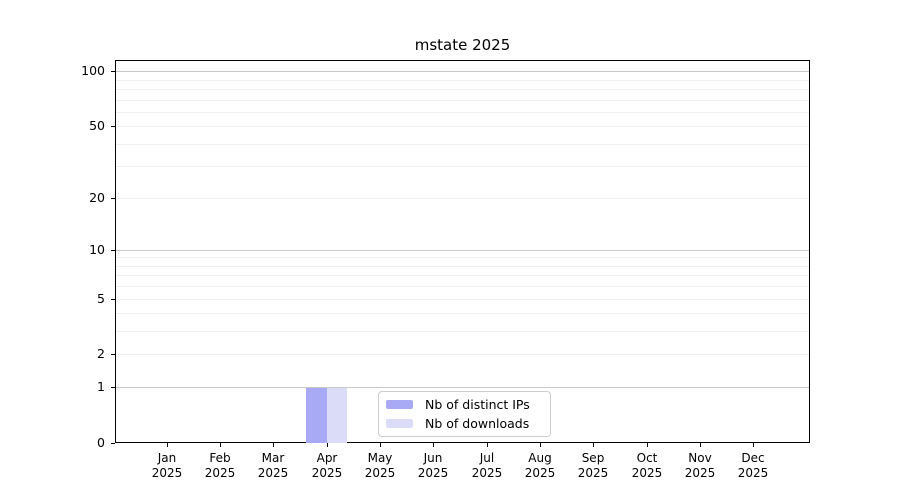 This screenshot has width=900, height=500. What do you see at coordinates (101, 298) in the screenshot?
I see `y-tick-label: 5` at bounding box center [101, 298].